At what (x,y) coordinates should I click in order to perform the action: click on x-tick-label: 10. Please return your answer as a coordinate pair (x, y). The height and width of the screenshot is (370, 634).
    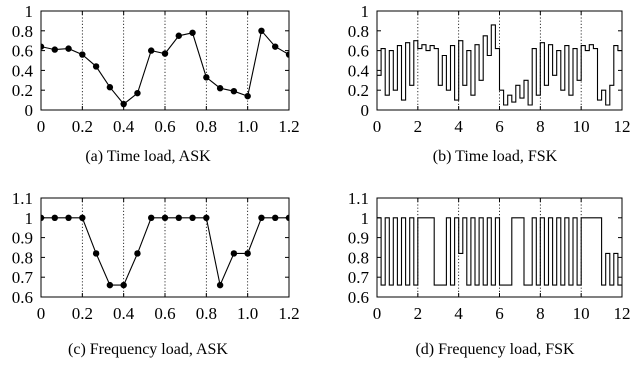
    Looking at the image, I should click on (581, 313).